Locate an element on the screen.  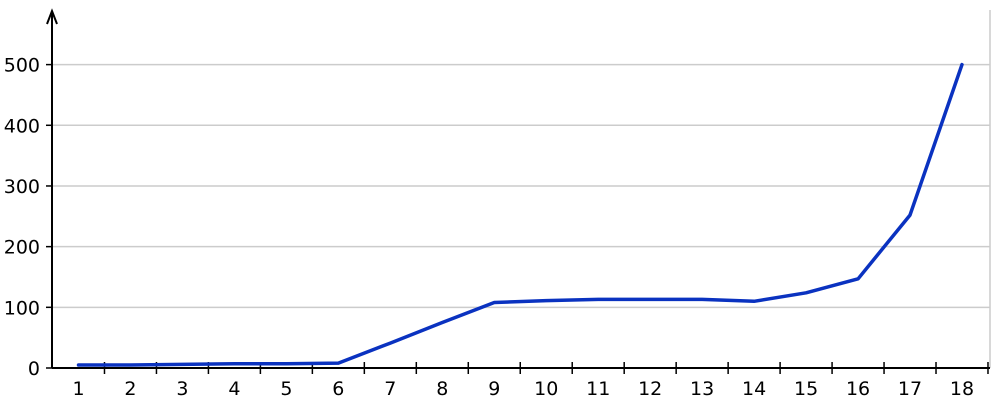
x-tick-label-5: 5 is located at coordinates (286, 389).